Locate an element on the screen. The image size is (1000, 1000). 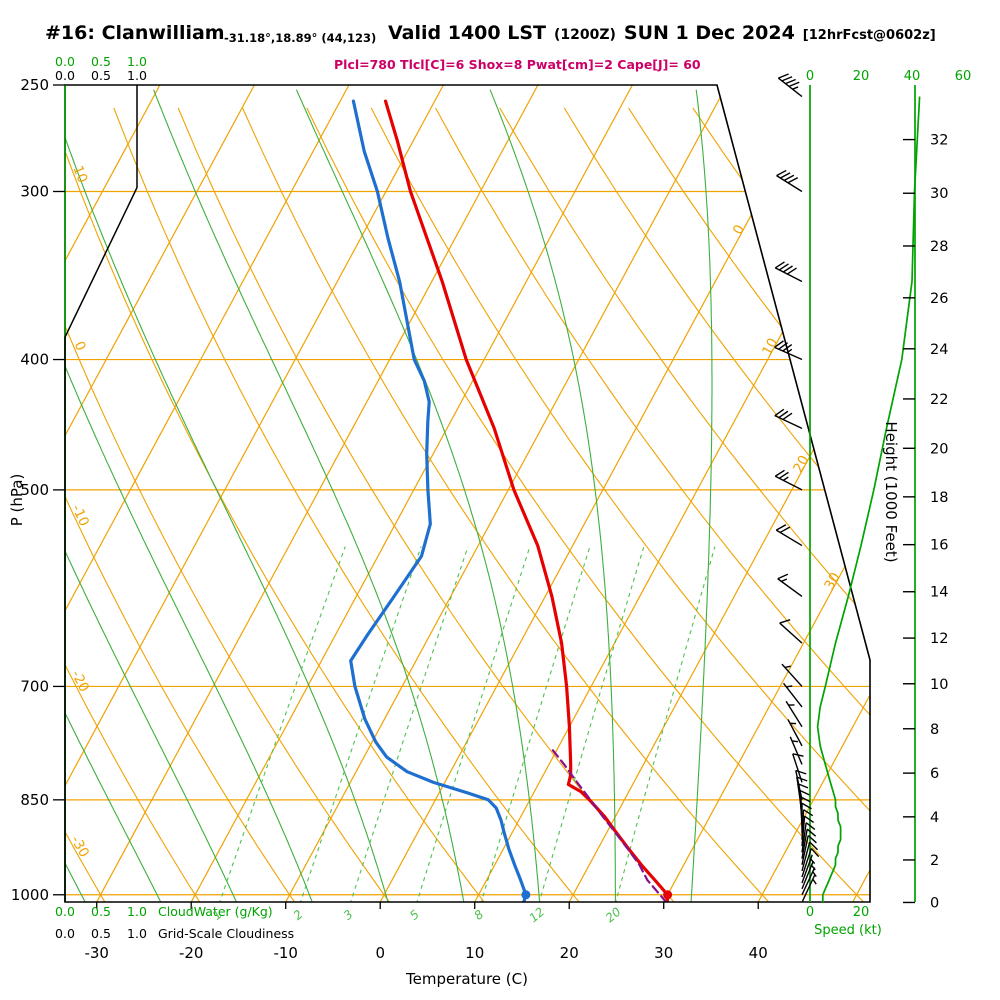
height-tick-label: 16 is located at coordinates (939, 546).